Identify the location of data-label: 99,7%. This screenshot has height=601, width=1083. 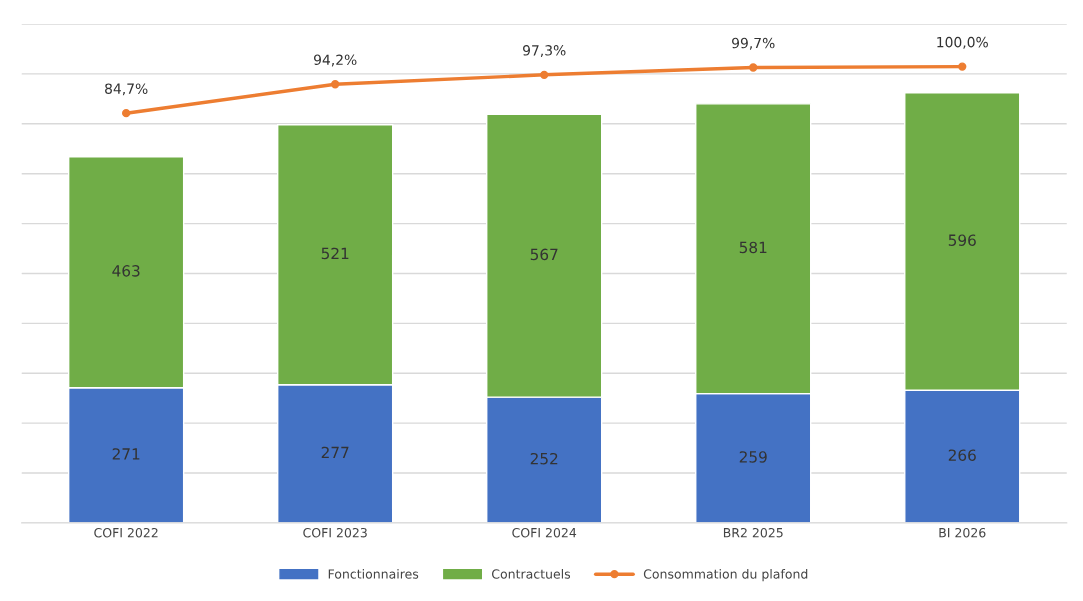
(753, 43).